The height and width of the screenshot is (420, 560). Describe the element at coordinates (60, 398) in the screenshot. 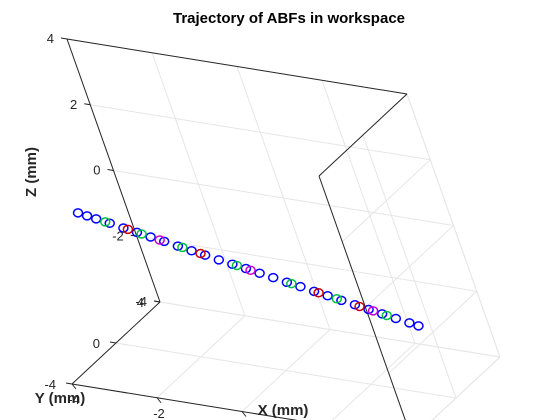

I see `y-axis-label: Y (mm)` at that location.